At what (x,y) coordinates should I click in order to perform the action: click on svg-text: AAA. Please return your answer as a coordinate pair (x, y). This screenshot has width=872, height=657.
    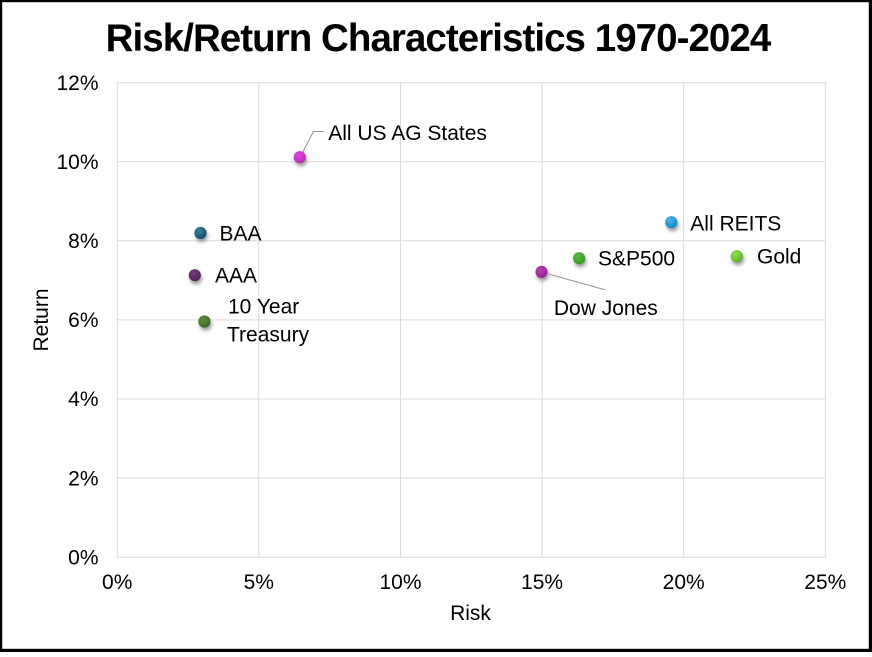
    Looking at the image, I should click on (236, 275).